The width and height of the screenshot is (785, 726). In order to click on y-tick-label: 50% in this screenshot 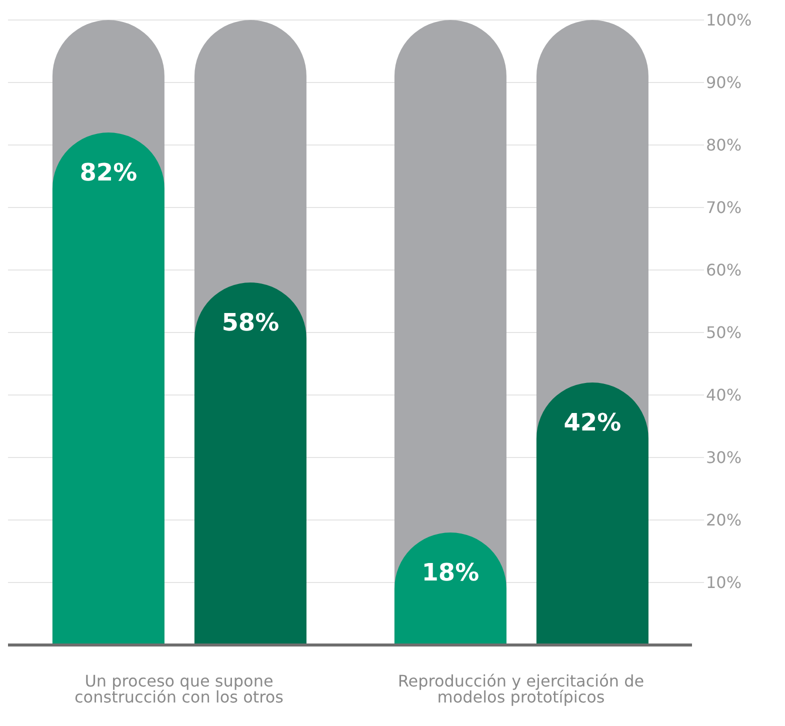, I will do `click(724, 332)`.